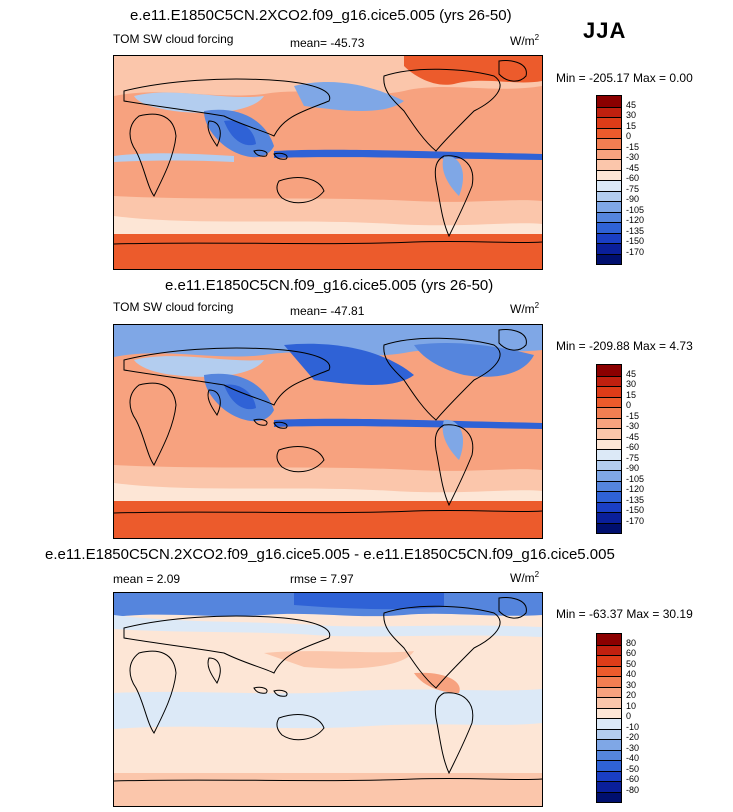 This screenshot has width=733, height=812. Describe the element at coordinates (327, 311) in the screenshot. I see `panel2-mean-label: mean= -47.81` at that location.